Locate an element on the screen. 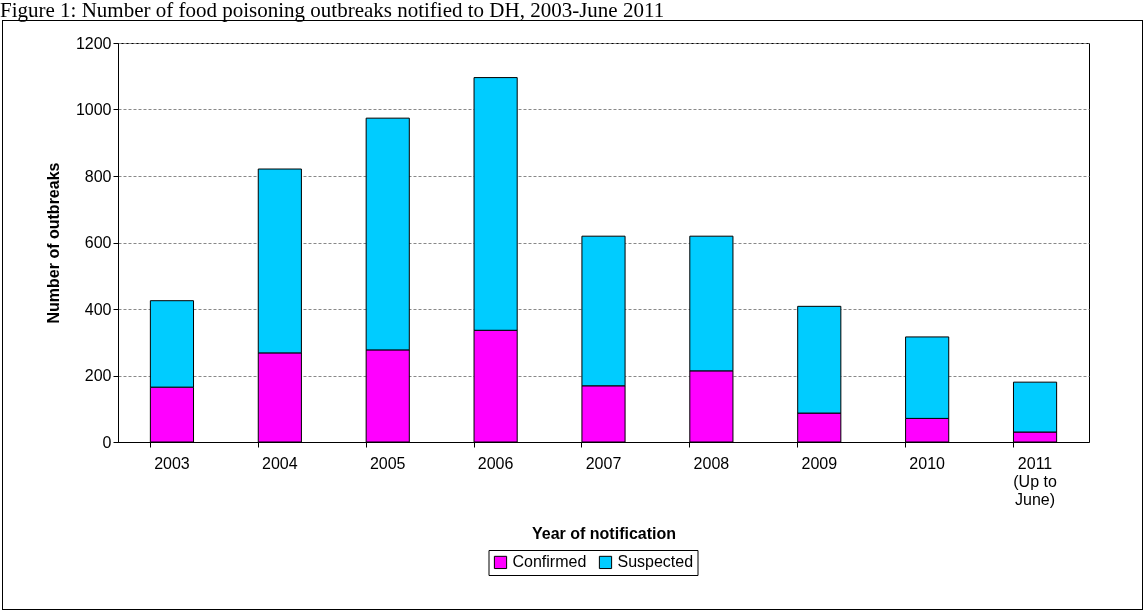  x-tick-label: 2011 (Up to June) is located at coordinates (1035, 481).